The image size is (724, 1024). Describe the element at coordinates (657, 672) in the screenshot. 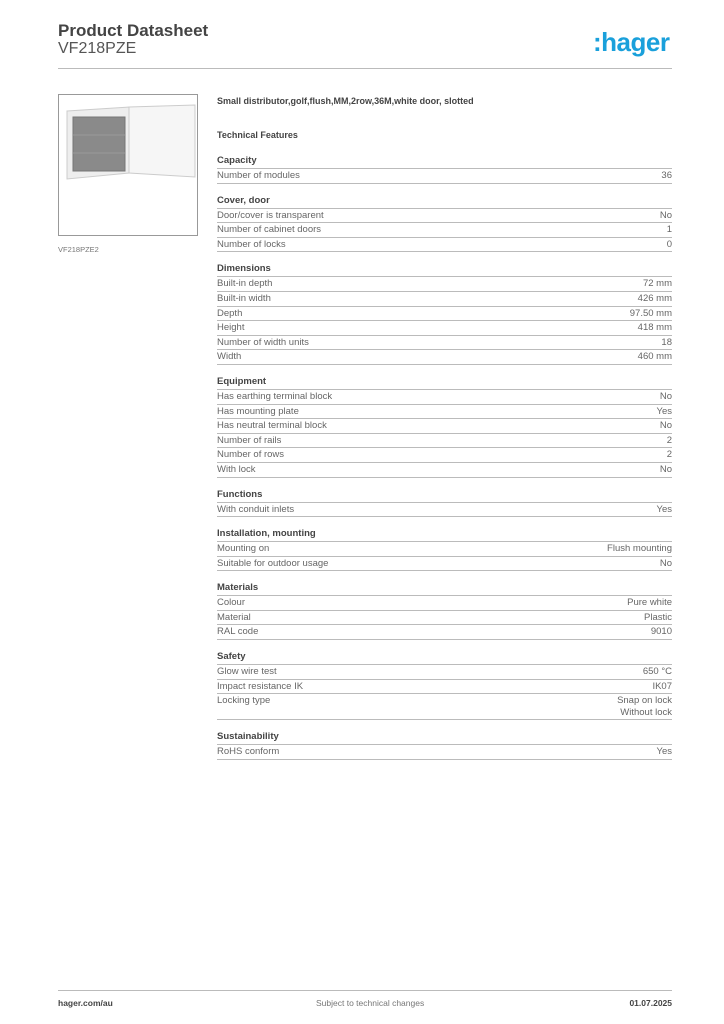

I see `spec-value: 650 °C` at that location.